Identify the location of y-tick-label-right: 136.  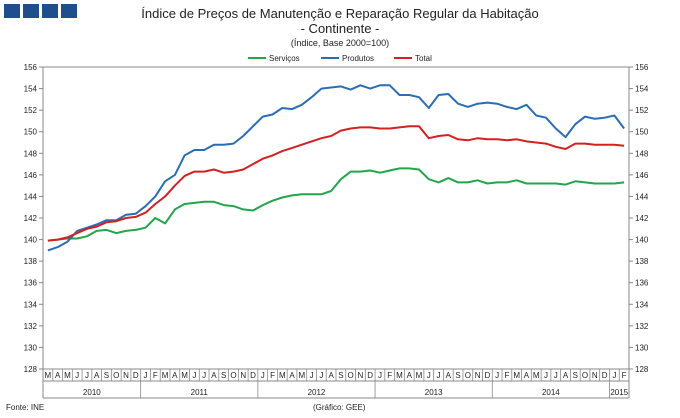
(642, 283).